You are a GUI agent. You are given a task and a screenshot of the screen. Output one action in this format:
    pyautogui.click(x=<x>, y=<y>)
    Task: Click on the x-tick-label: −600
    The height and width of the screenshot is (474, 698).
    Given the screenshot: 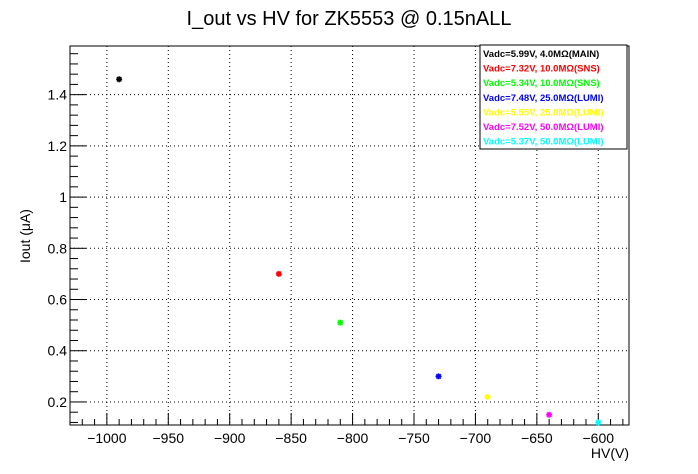 What is the action you would take?
    pyautogui.click(x=599, y=438)
    